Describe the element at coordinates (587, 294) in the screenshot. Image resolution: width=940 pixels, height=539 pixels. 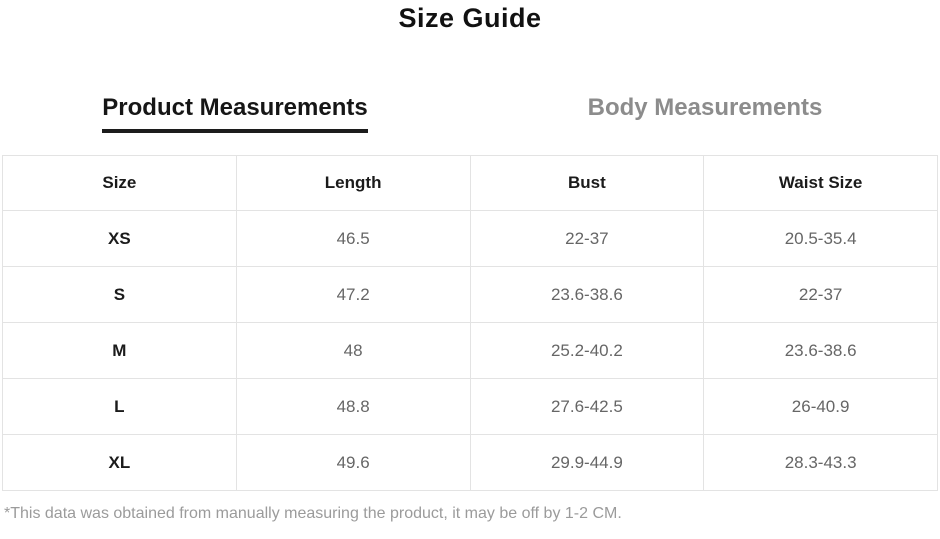
I see `bust-cell: 23.6-38.6` at that location.